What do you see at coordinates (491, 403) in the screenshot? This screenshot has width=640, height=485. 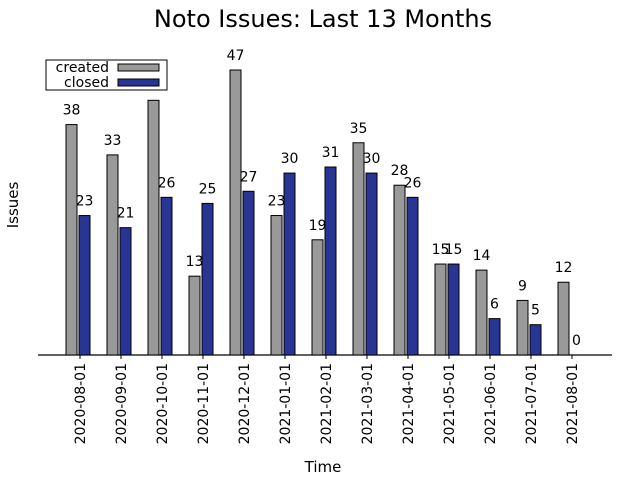 I see `x-tick-label-2021-06-01: 2021-06-01` at bounding box center [491, 403].